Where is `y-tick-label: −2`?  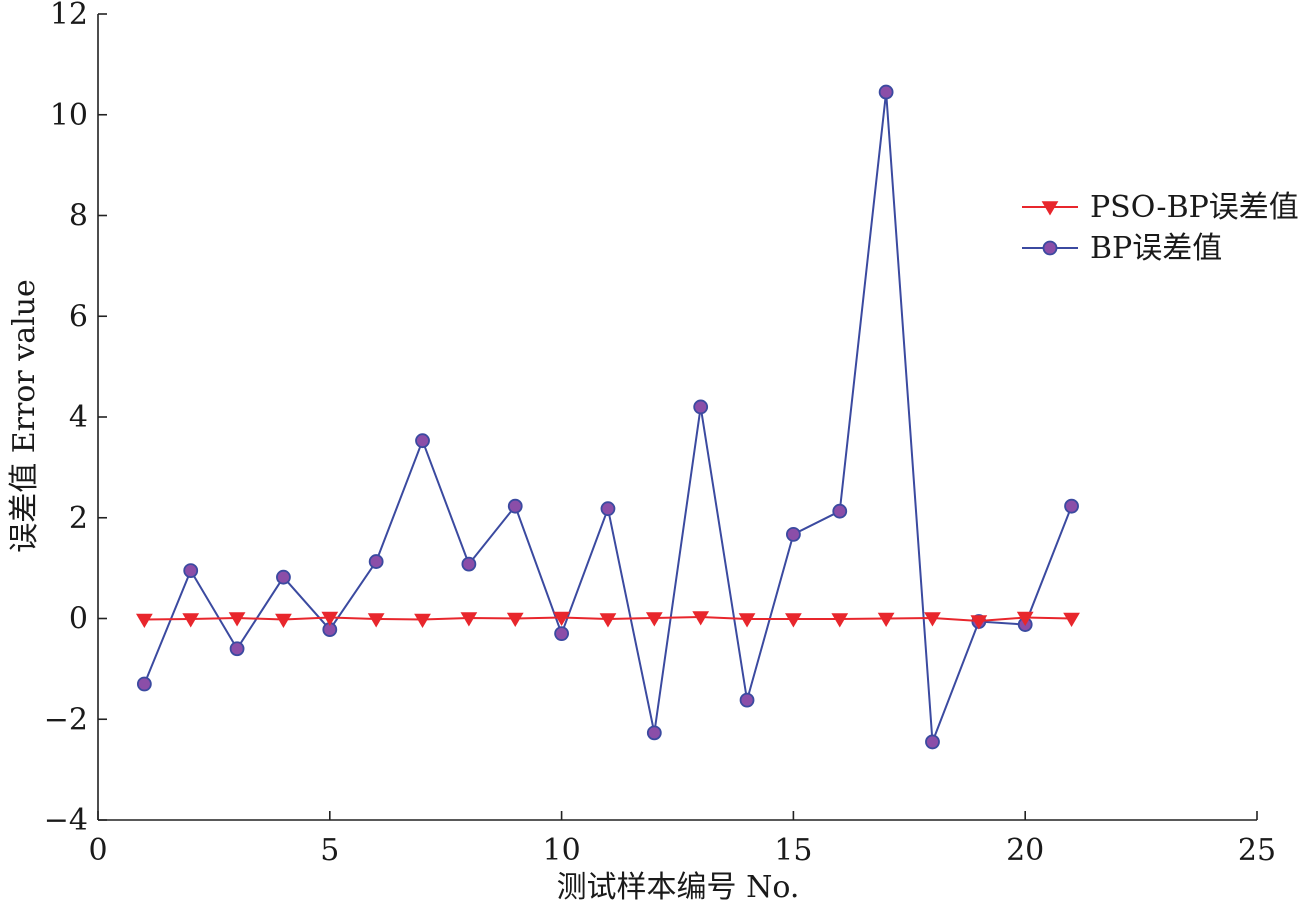 y-tick-label: −2 is located at coordinates (66, 719).